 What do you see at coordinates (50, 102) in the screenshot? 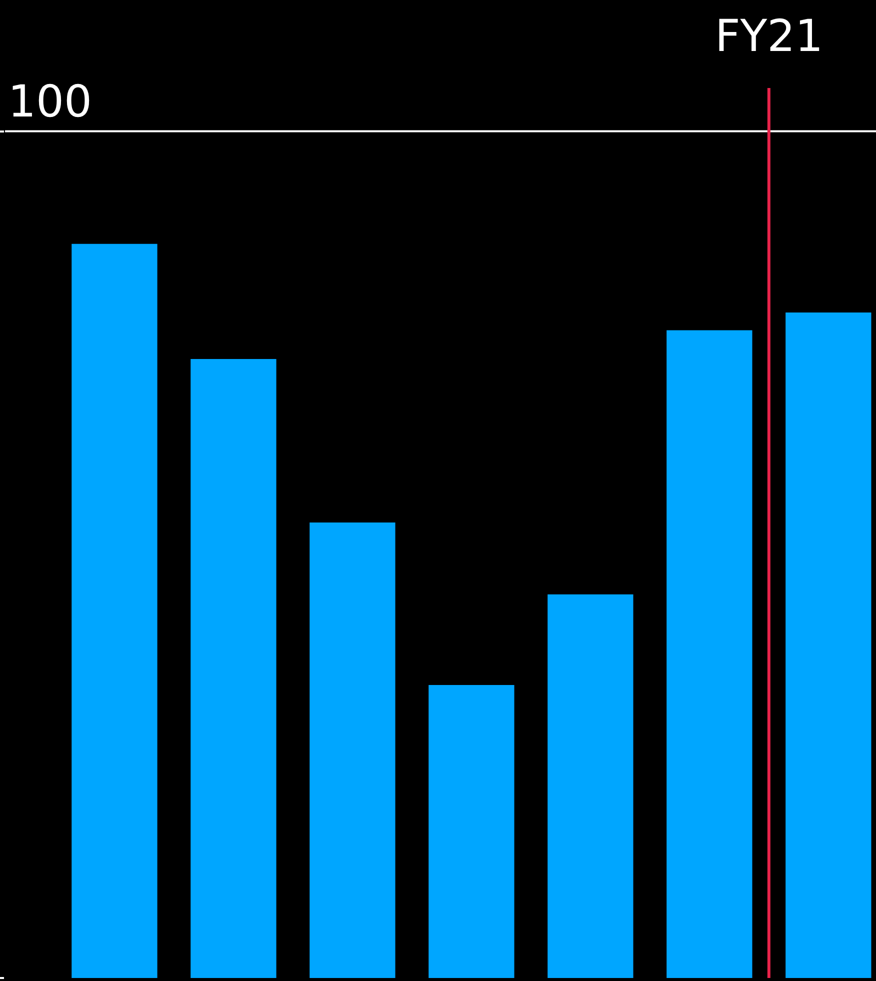
I see `y-tick-label: 100` at bounding box center [50, 102].